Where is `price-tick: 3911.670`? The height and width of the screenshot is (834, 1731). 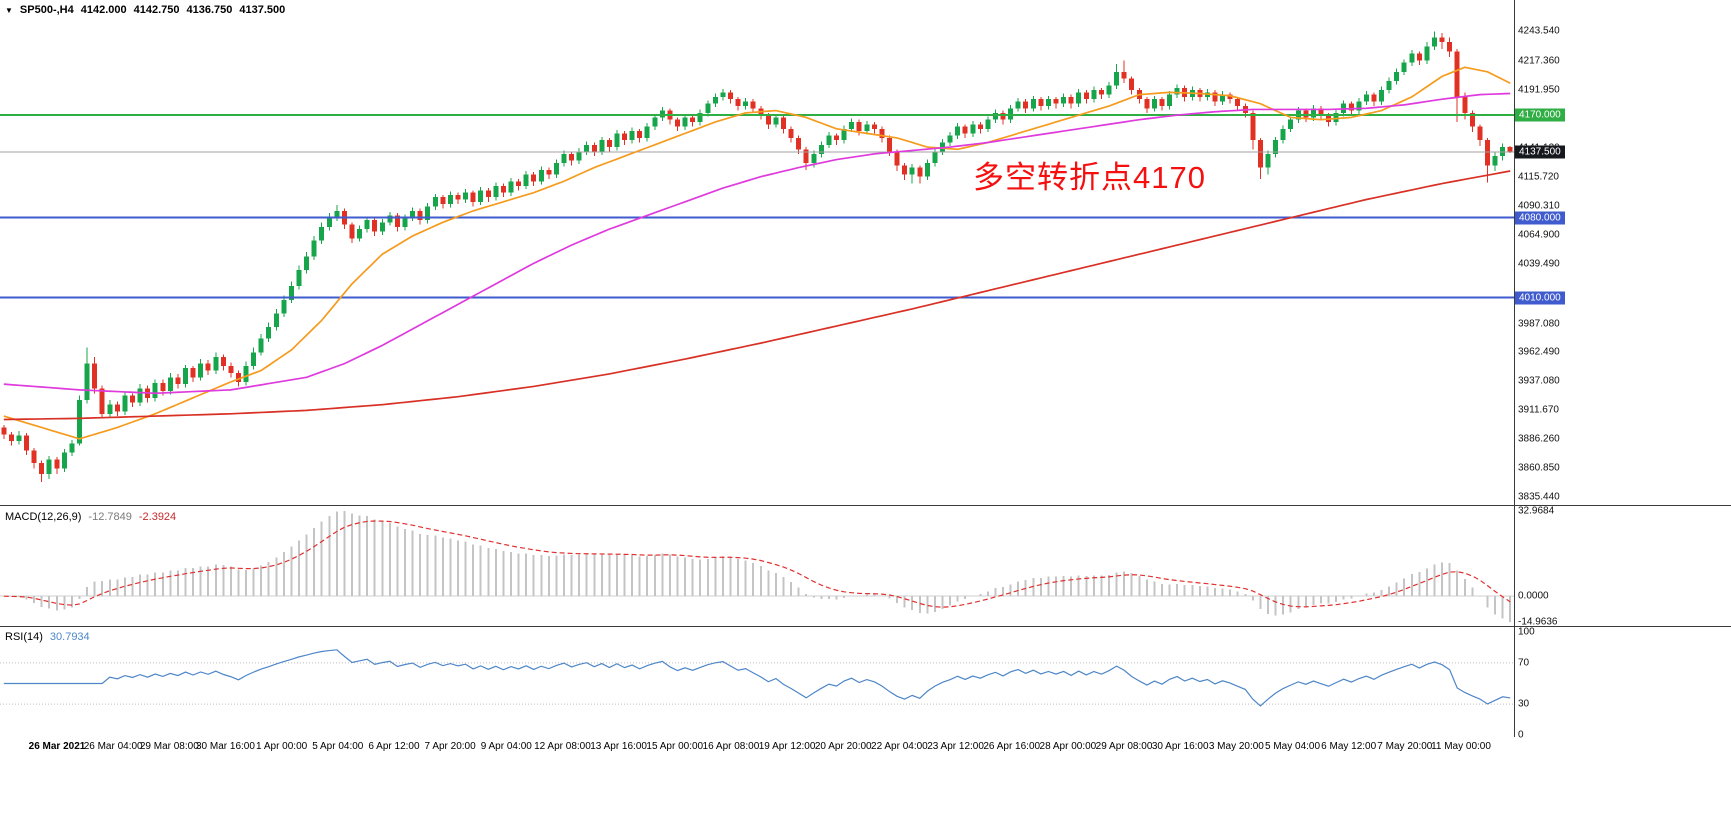
price-tick: 3911.670 is located at coordinates (1538, 410).